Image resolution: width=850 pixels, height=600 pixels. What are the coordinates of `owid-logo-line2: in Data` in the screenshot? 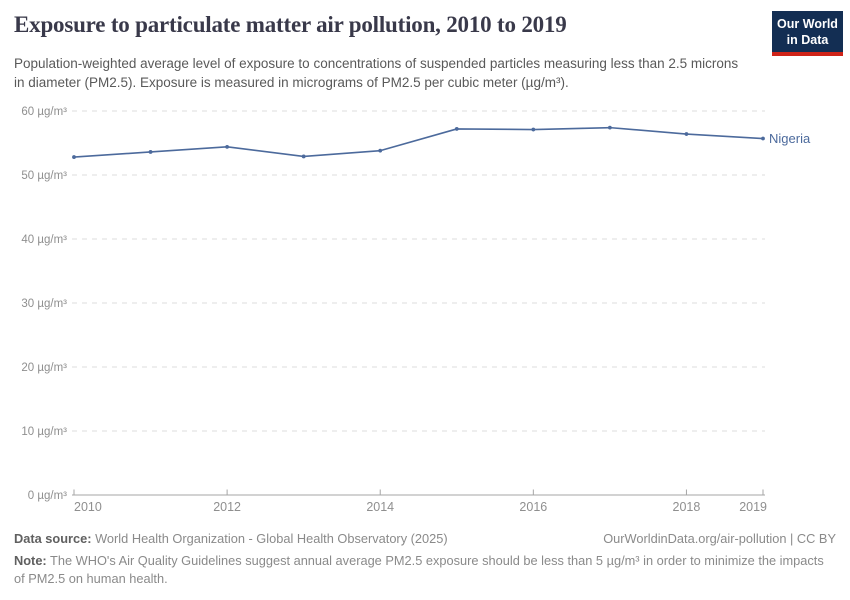 It's located at (807, 40).